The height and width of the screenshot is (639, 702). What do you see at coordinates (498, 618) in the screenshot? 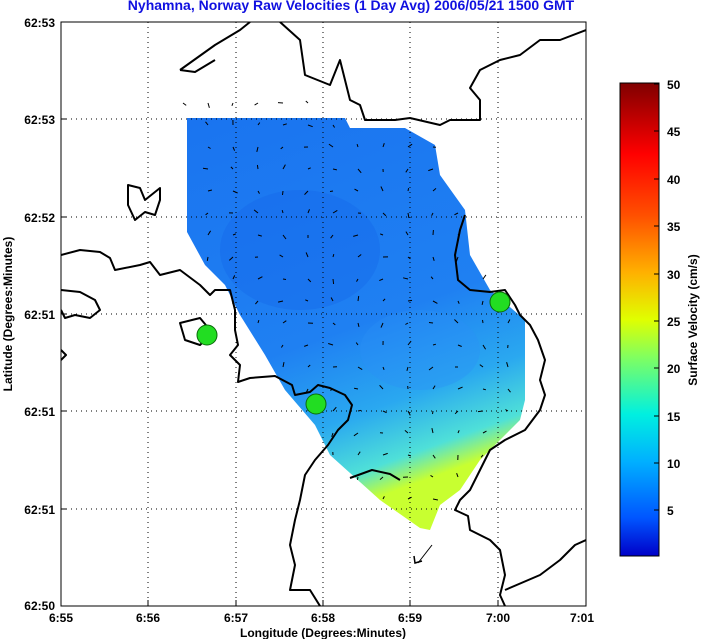
I see `x-tick-label: 7:00` at bounding box center [498, 618].